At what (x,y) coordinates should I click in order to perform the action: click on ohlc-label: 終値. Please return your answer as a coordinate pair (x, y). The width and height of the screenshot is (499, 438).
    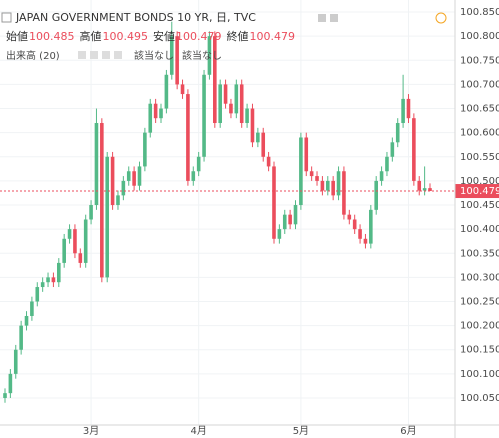
    Looking at the image, I should click on (238, 36).